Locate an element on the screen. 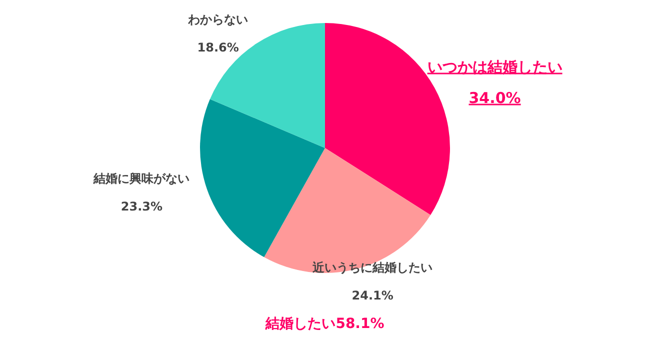  slice-label: わからない is located at coordinates (217, 19).